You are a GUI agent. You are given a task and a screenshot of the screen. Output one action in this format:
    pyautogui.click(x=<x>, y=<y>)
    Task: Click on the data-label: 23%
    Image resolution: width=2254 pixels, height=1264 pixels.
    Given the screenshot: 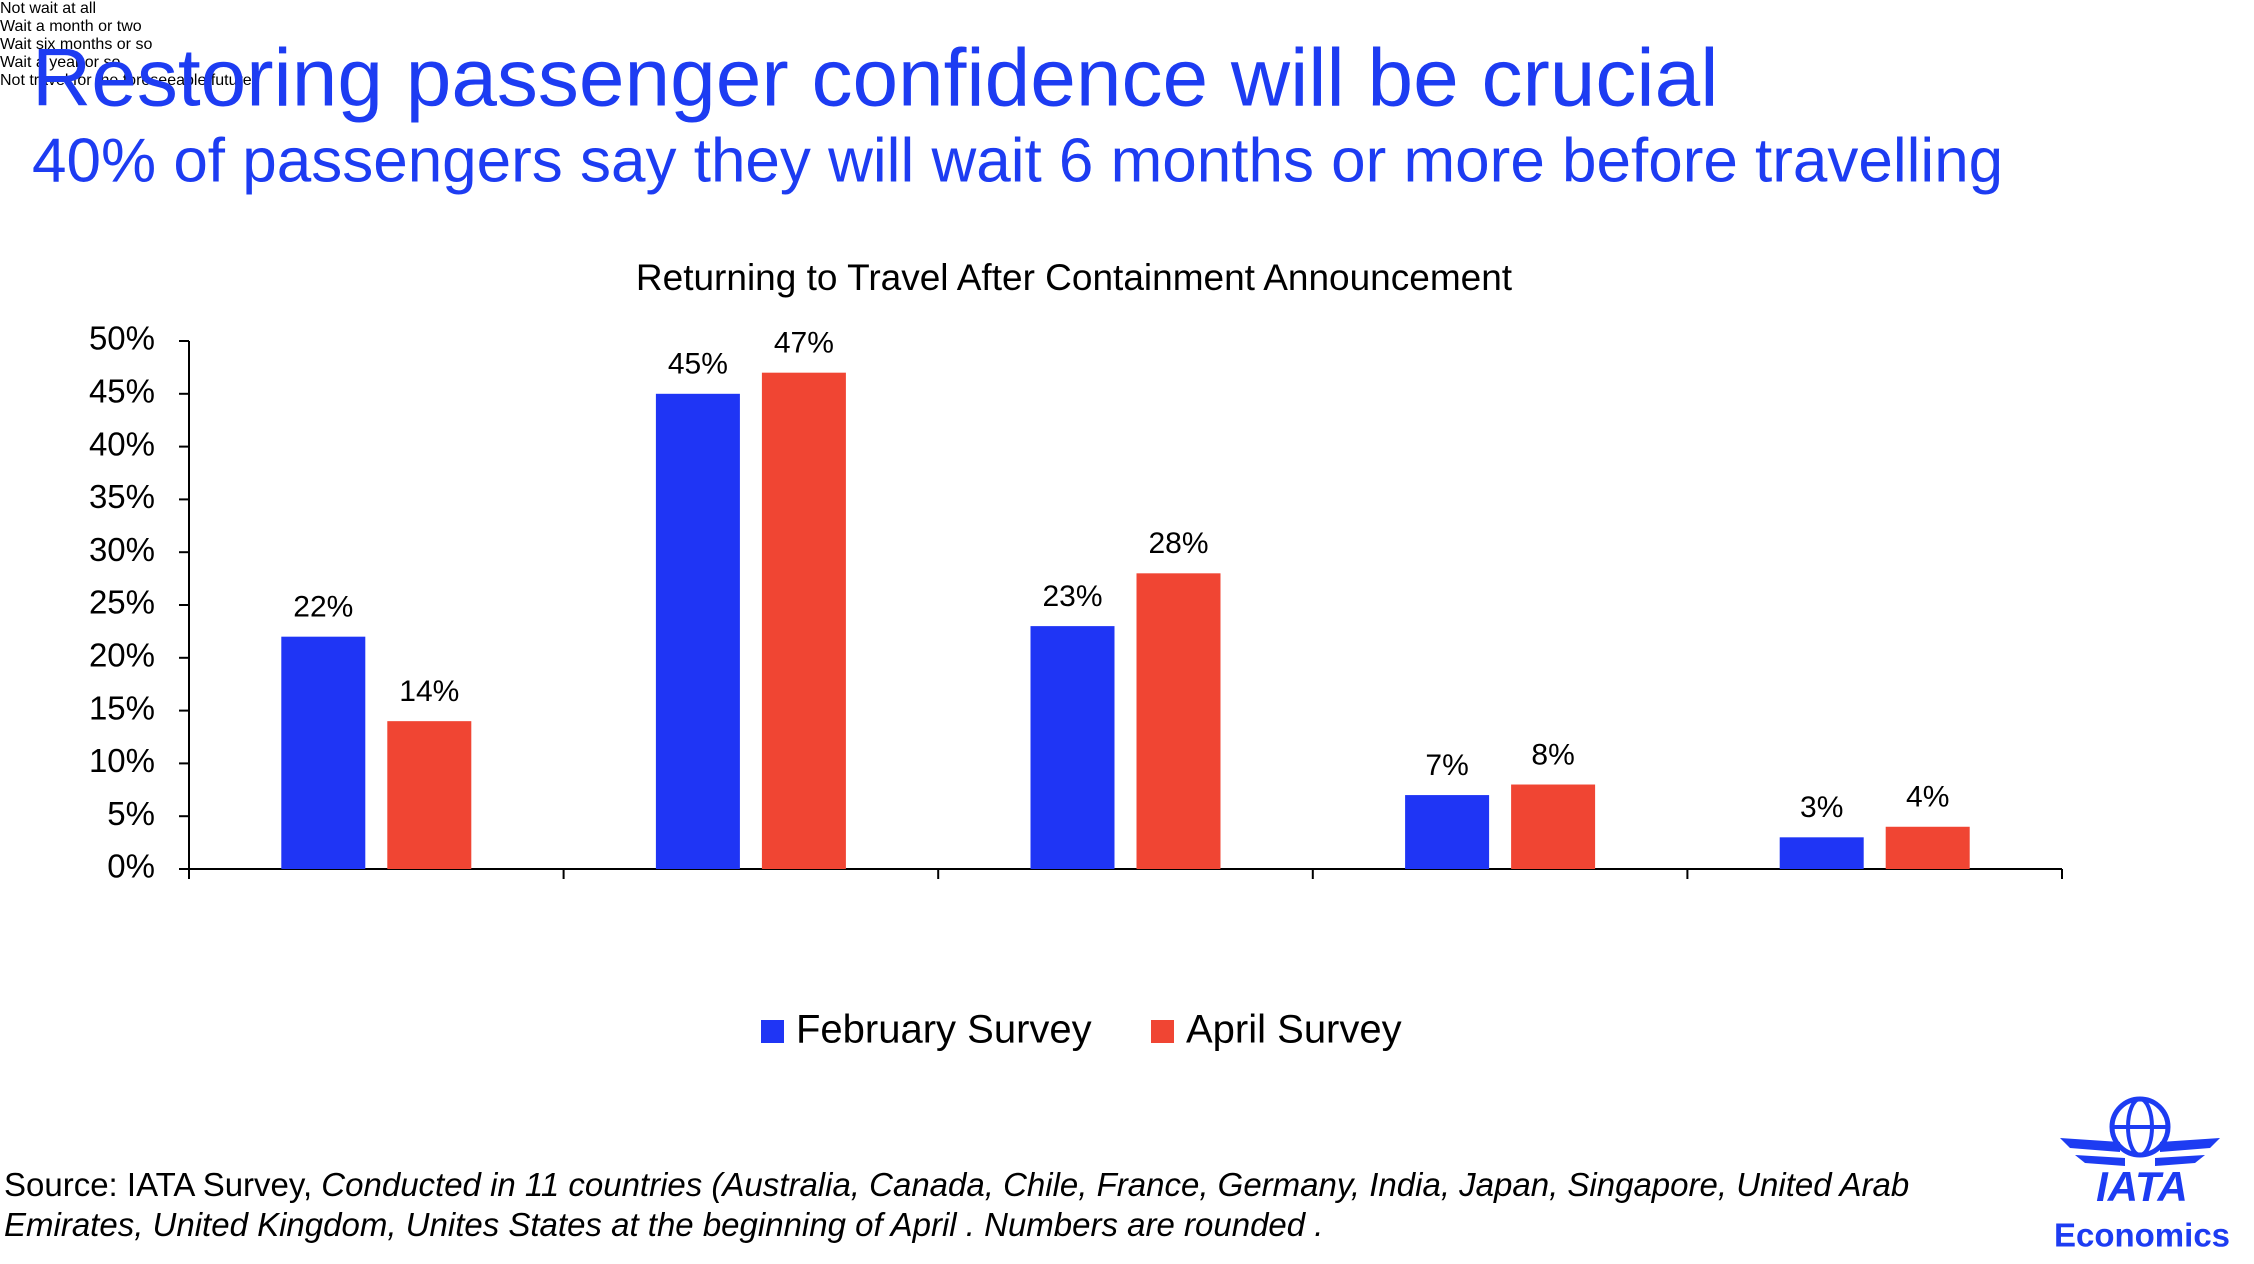 What is the action you would take?
    pyautogui.click(x=1072, y=596)
    